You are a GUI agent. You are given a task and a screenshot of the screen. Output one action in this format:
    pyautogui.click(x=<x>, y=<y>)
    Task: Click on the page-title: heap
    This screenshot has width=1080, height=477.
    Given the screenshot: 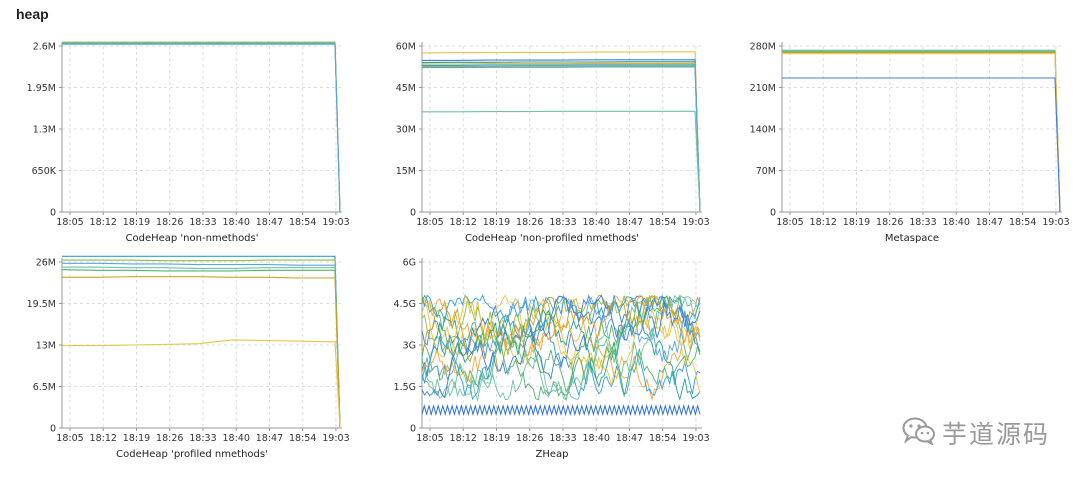 What is the action you would take?
    pyautogui.click(x=32, y=14)
    